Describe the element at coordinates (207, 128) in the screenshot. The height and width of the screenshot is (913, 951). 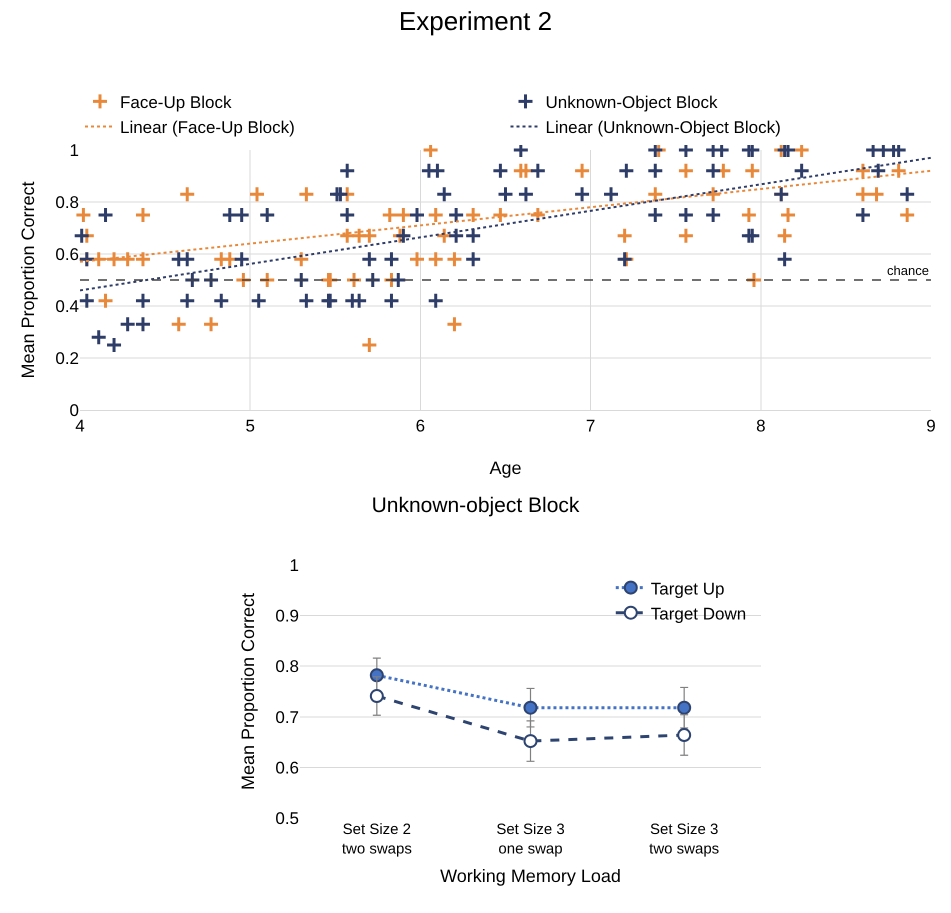
I see `legend-label: Linear (Face-Up Block)` at that location.